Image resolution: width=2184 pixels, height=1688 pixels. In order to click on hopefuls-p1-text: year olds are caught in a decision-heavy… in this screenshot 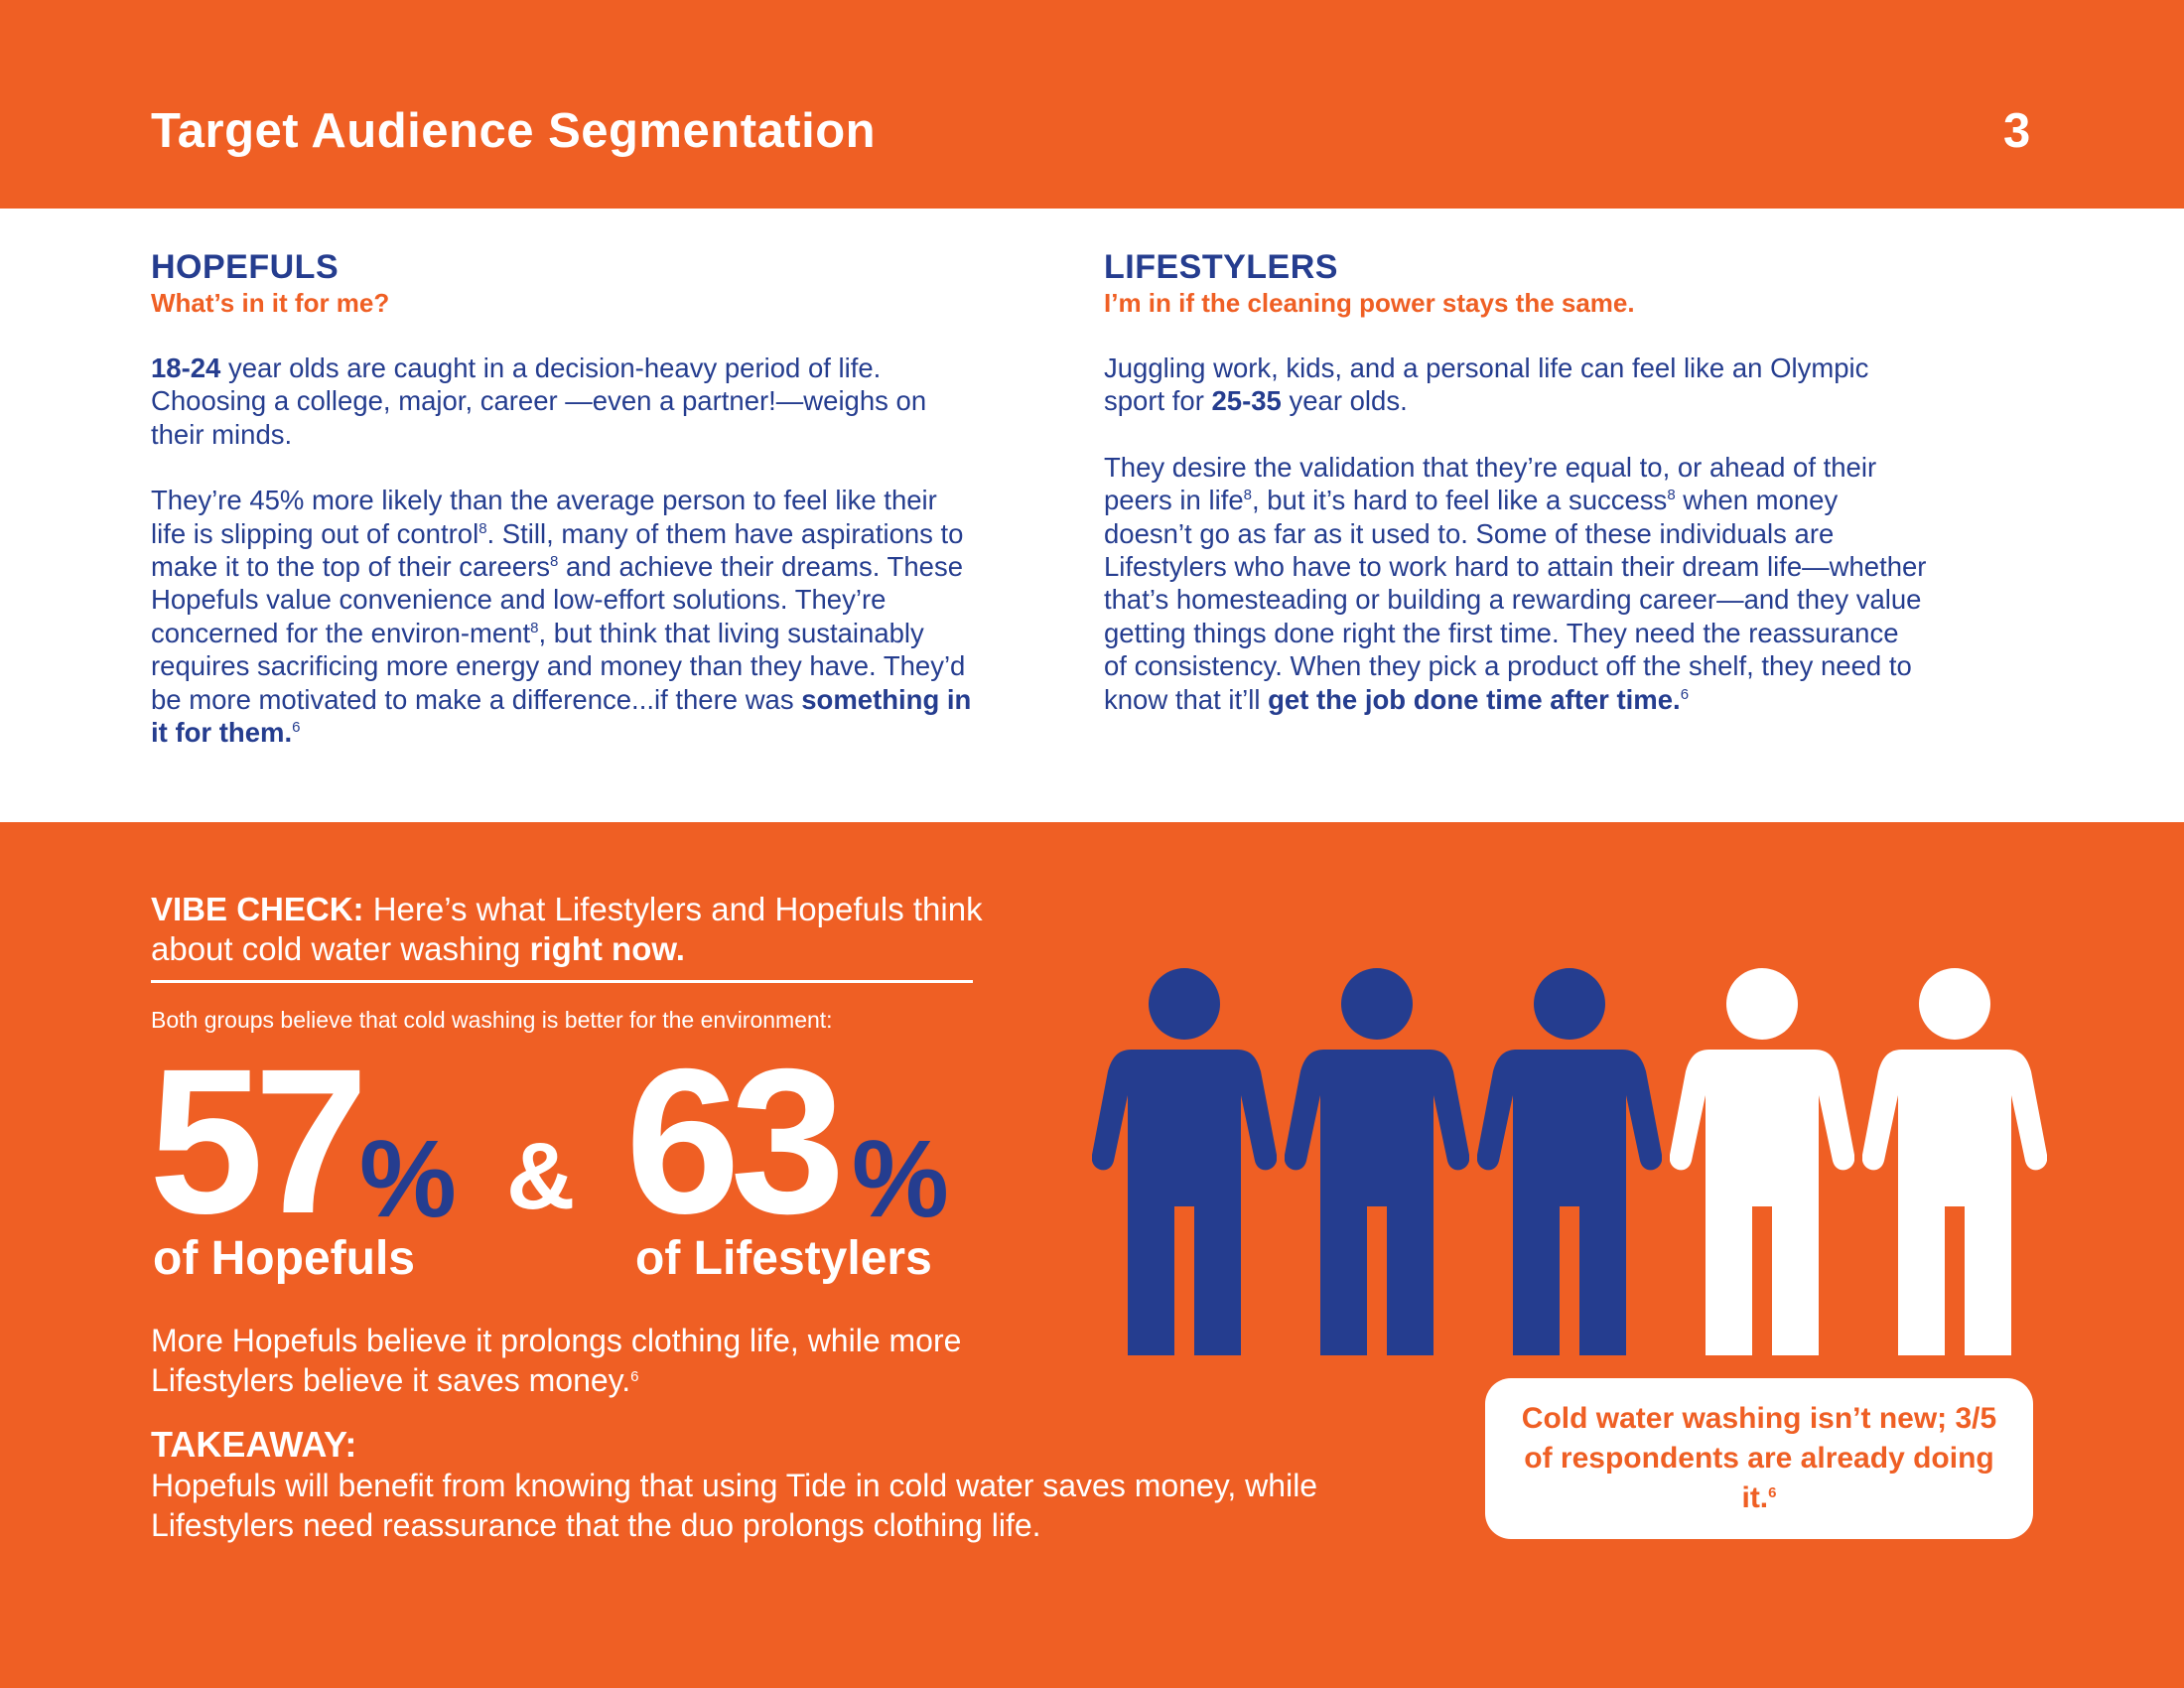, I will do `click(539, 401)`.